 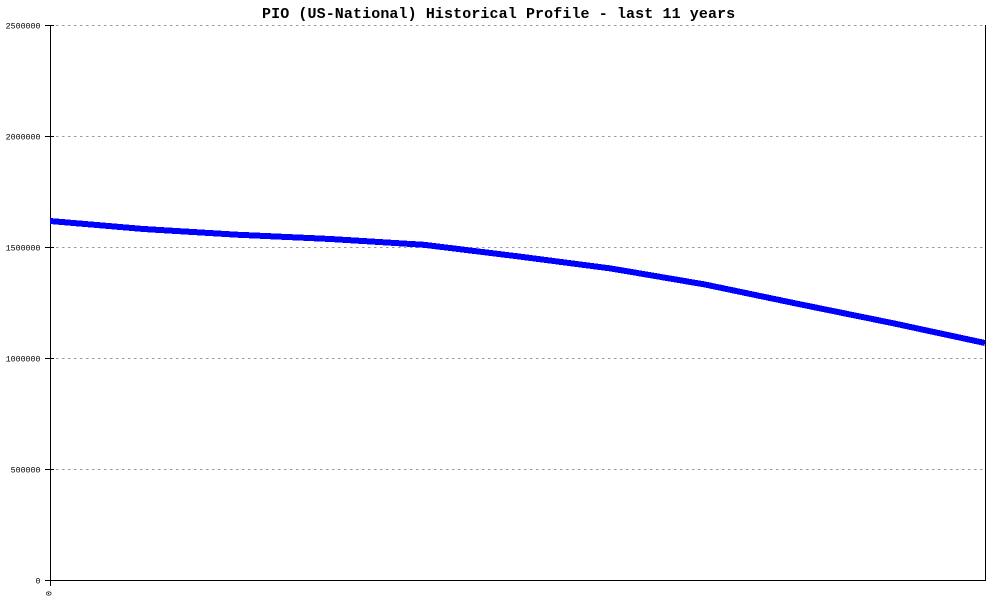 I want to click on svg-text: 2500000, so click(x=23, y=26).